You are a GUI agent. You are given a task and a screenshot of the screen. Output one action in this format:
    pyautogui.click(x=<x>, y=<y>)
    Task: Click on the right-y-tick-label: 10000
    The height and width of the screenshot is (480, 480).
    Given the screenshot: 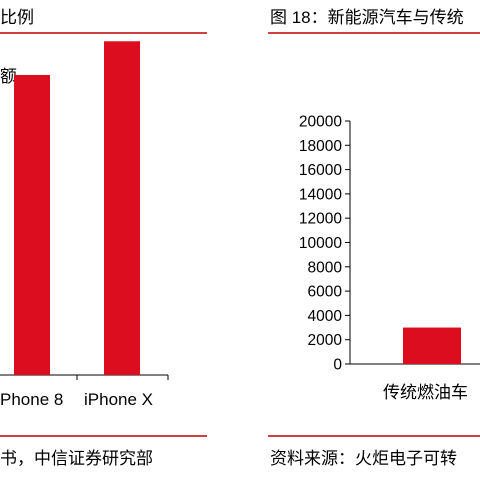 What is the action you would take?
    pyautogui.click(x=320, y=243)
    